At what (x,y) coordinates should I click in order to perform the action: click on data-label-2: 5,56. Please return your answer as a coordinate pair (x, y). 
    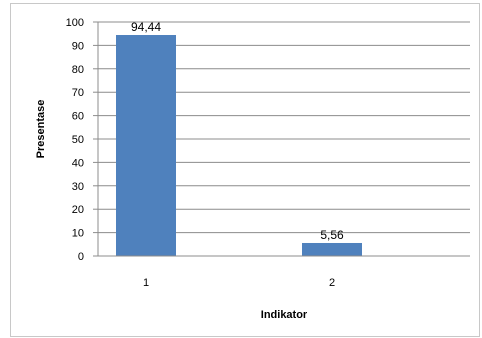
    Looking at the image, I should click on (332, 235).